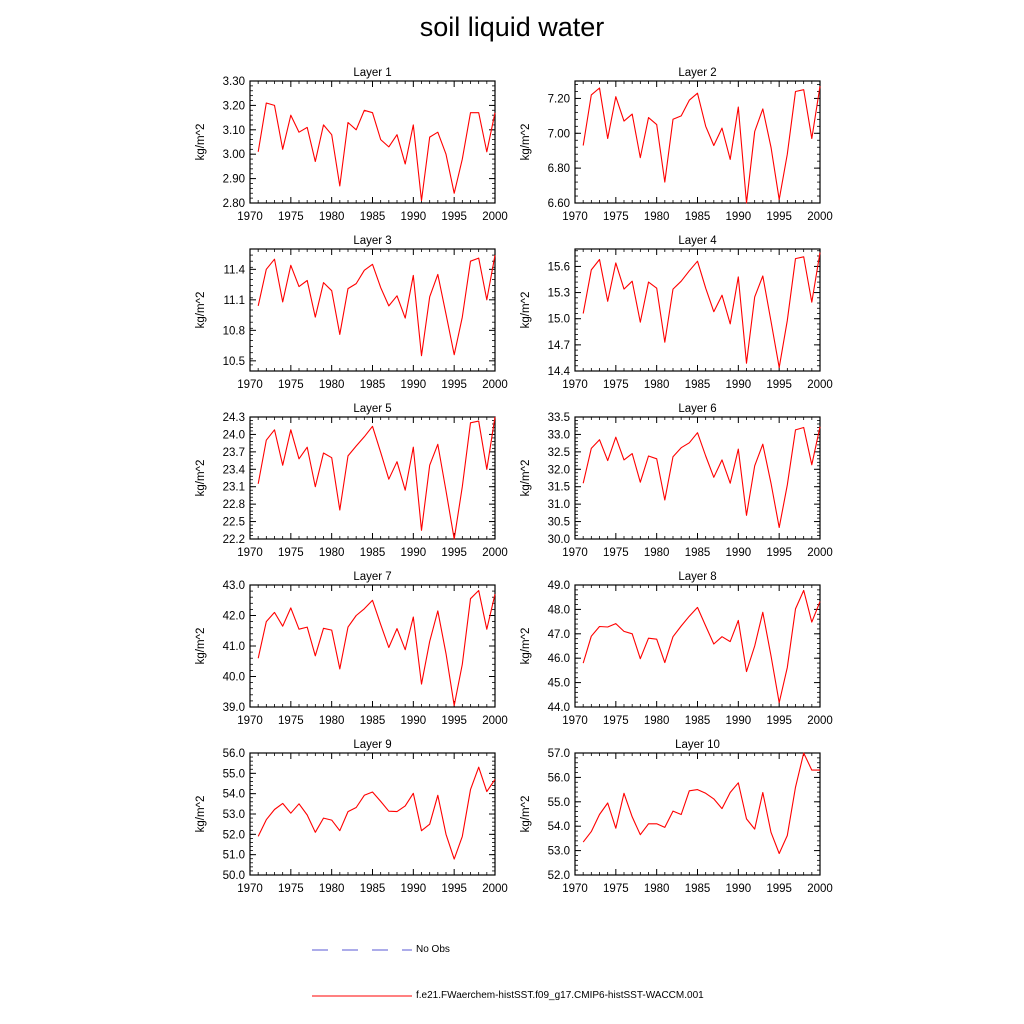 Image resolution: width=1024 pixels, height=1024 pixels. What do you see at coordinates (234, 270) in the screenshot?
I see `y-tick-label: 11.4` at bounding box center [234, 270].